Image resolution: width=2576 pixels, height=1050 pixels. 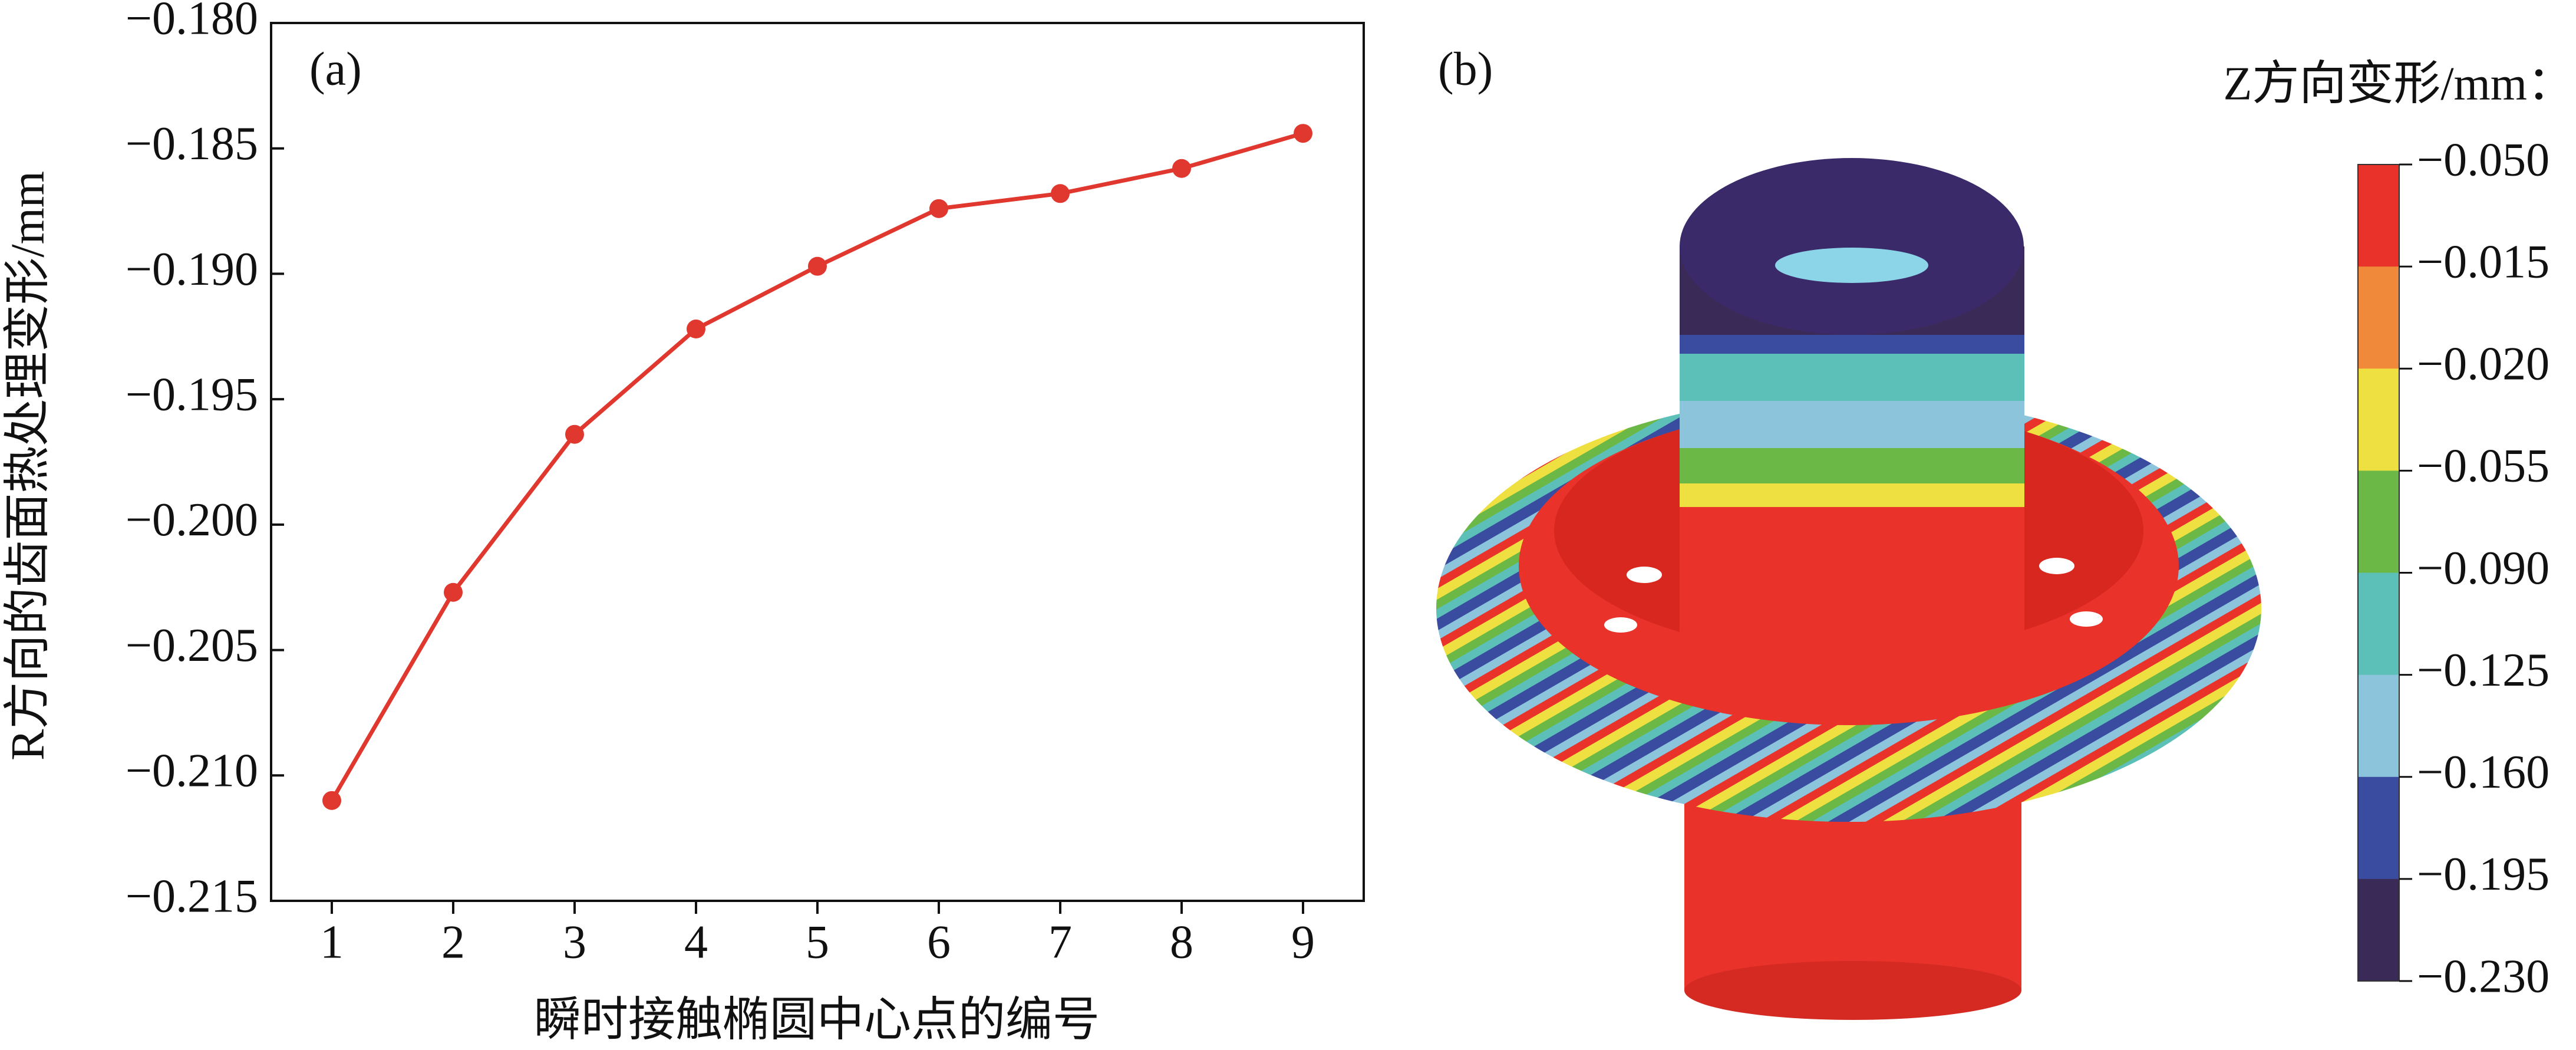 What do you see at coordinates (192, 896) in the screenshot?
I see `y-tick-label: −0.215` at bounding box center [192, 896].